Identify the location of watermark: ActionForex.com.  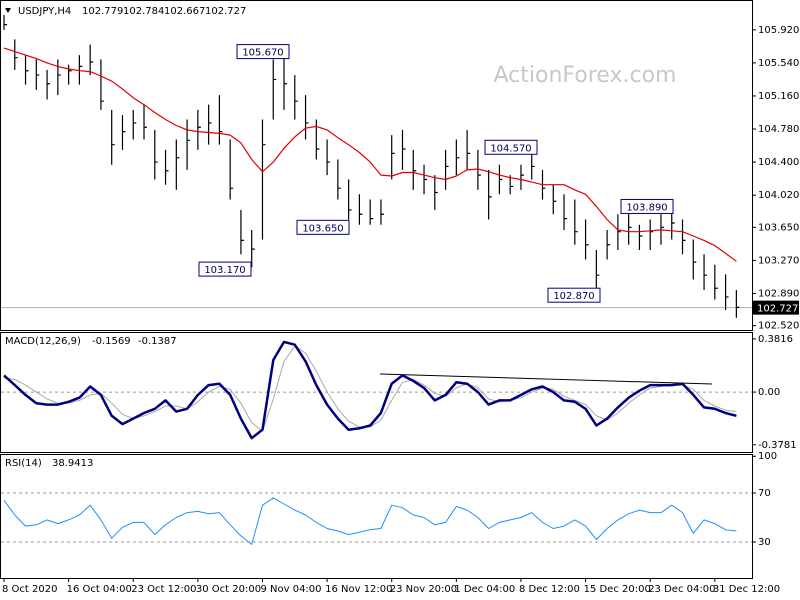
(585, 75).